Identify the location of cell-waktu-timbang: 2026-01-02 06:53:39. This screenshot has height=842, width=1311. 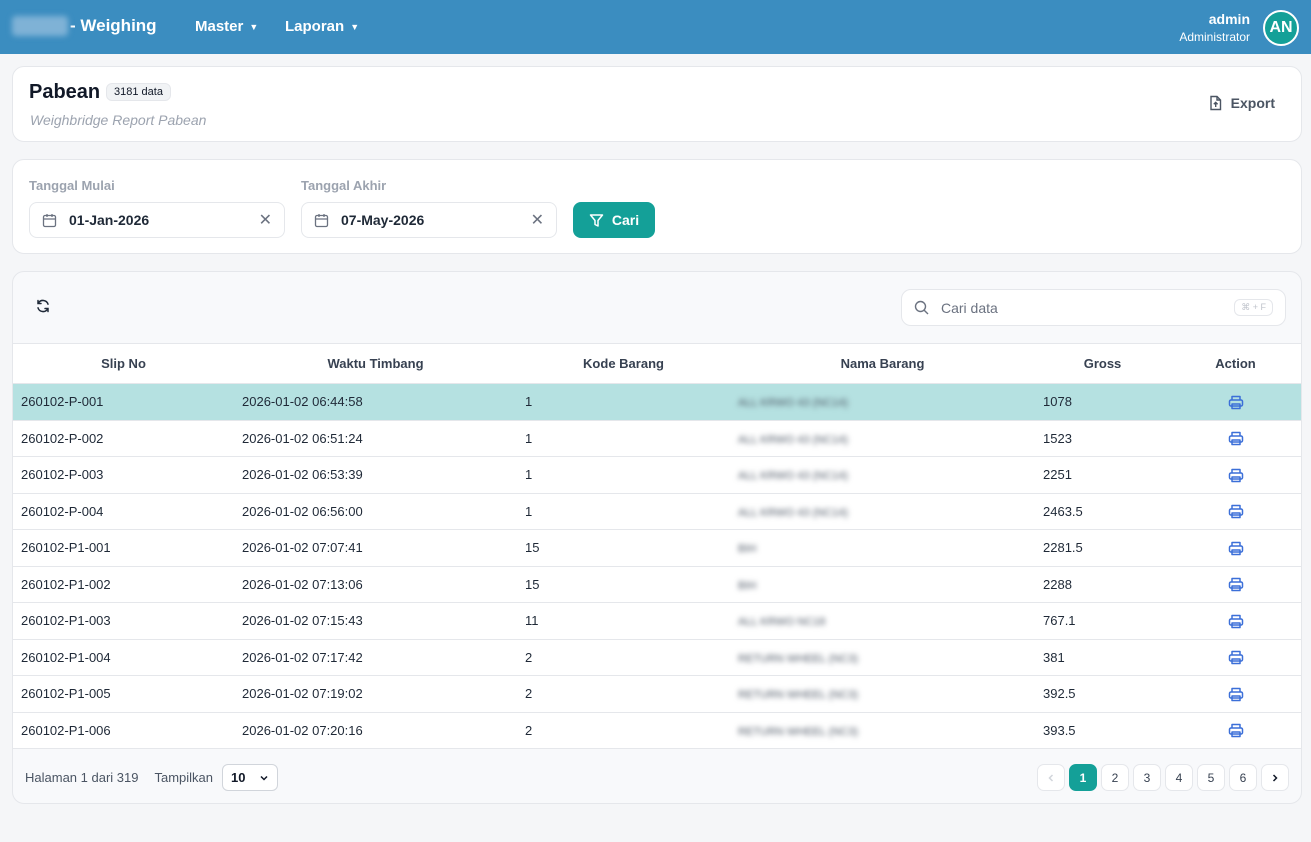
(375, 475).